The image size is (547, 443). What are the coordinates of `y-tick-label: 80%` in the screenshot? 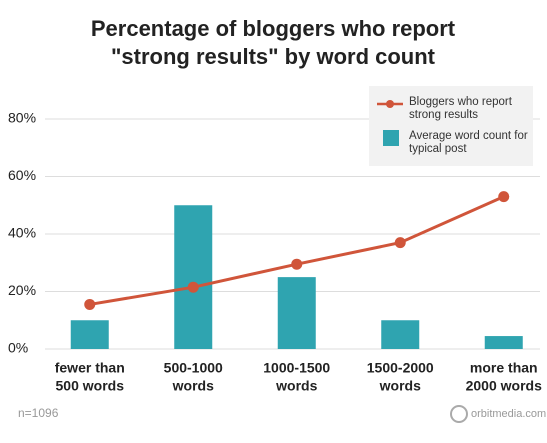 It's located at (22, 118).